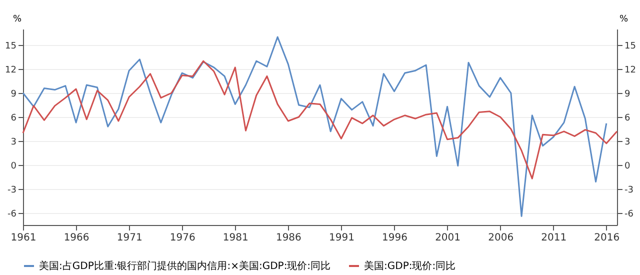 This screenshot has height=275, width=640. I want to click on x-tick-label: 1981, so click(235, 238).